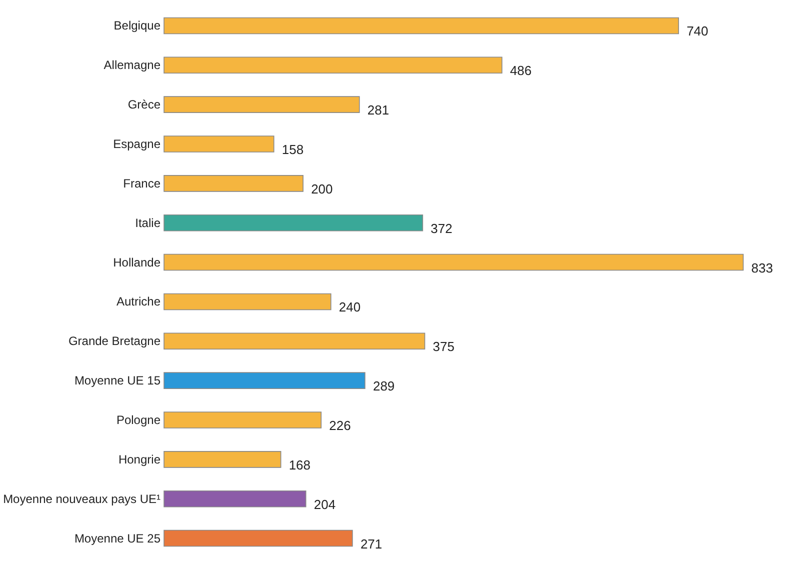 This screenshot has width=786, height=564. Describe the element at coordinates (443, 346) in the screenshot. I see `data-label: 375` at that location.